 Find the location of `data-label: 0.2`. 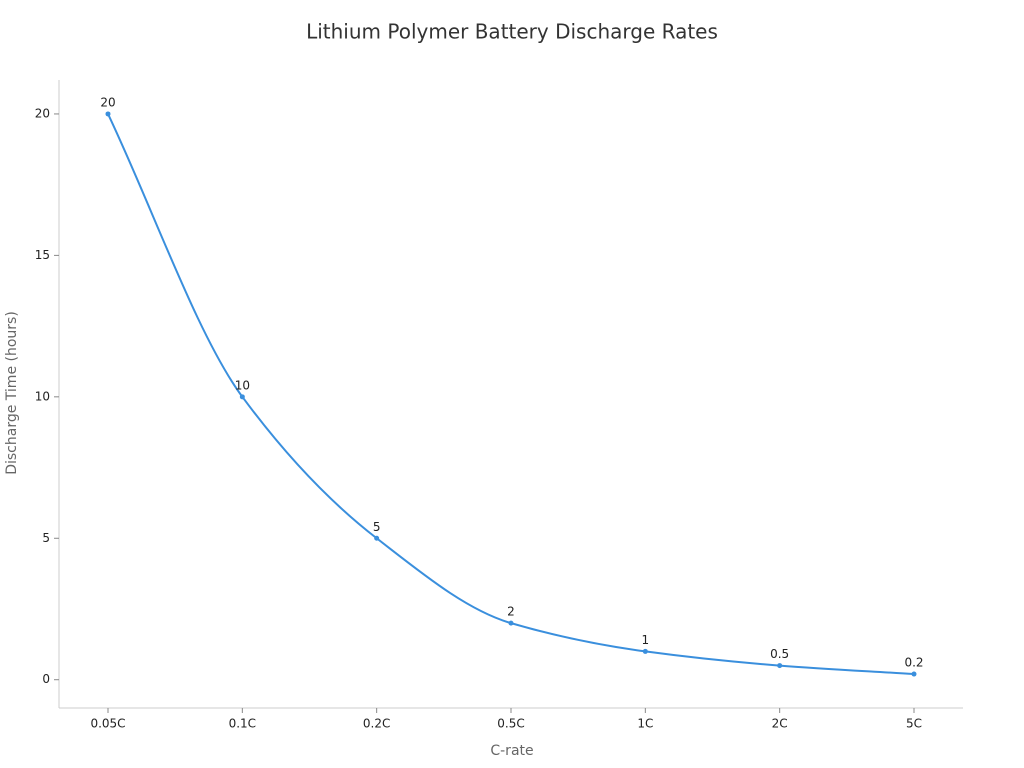

data-label: 0.2 is located at coordinates (913, 663).